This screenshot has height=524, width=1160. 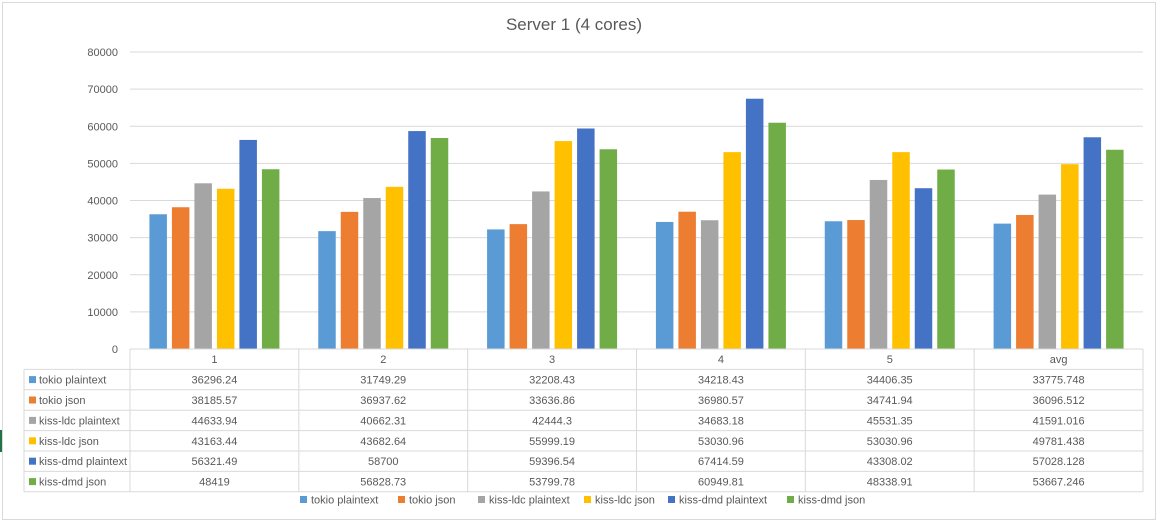 What do you see at coordinates (721, 421) in the screenshot?
I see `table-cell-value: 34683.18` at bounding box center [721, 421].